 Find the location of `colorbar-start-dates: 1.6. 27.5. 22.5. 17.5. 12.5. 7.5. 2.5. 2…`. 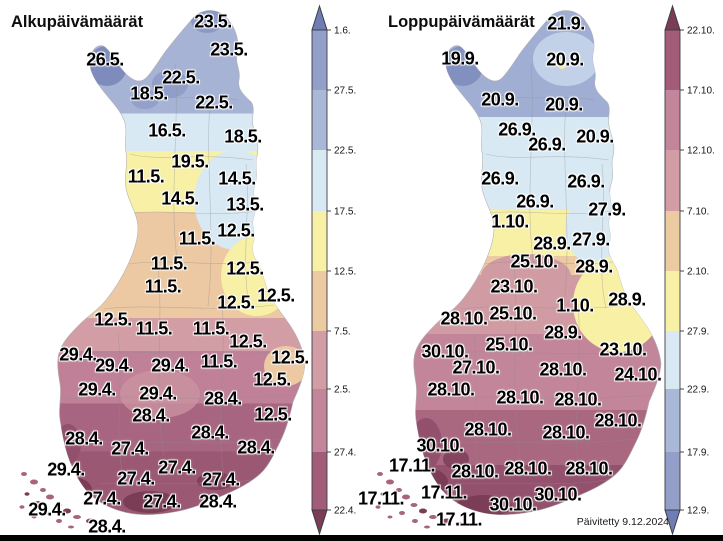

colorbar-start-dates: 1.6. 27.5. 22.5. 17.5. 12.5. 7.5. 2.5. 2… is located at coordinates (333, 270).